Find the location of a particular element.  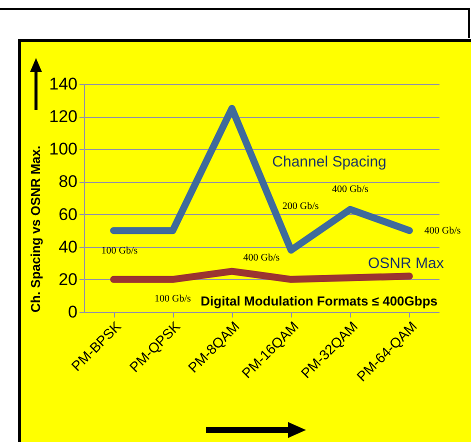

y-tick-label: 60 is located at coordinates (68, 214).